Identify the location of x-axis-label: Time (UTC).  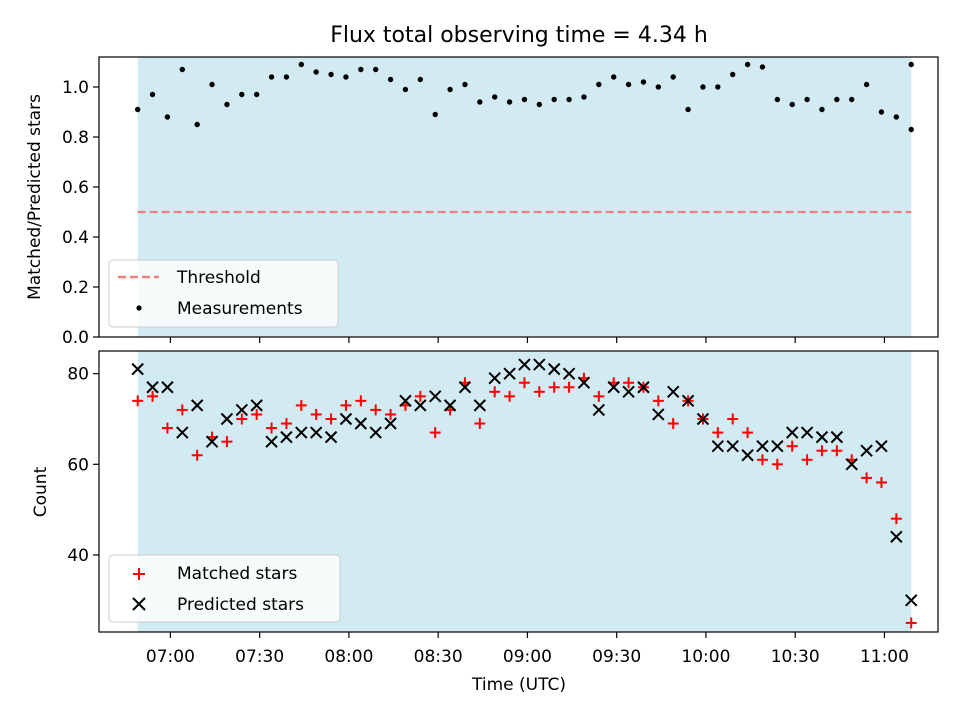
(518, 685).